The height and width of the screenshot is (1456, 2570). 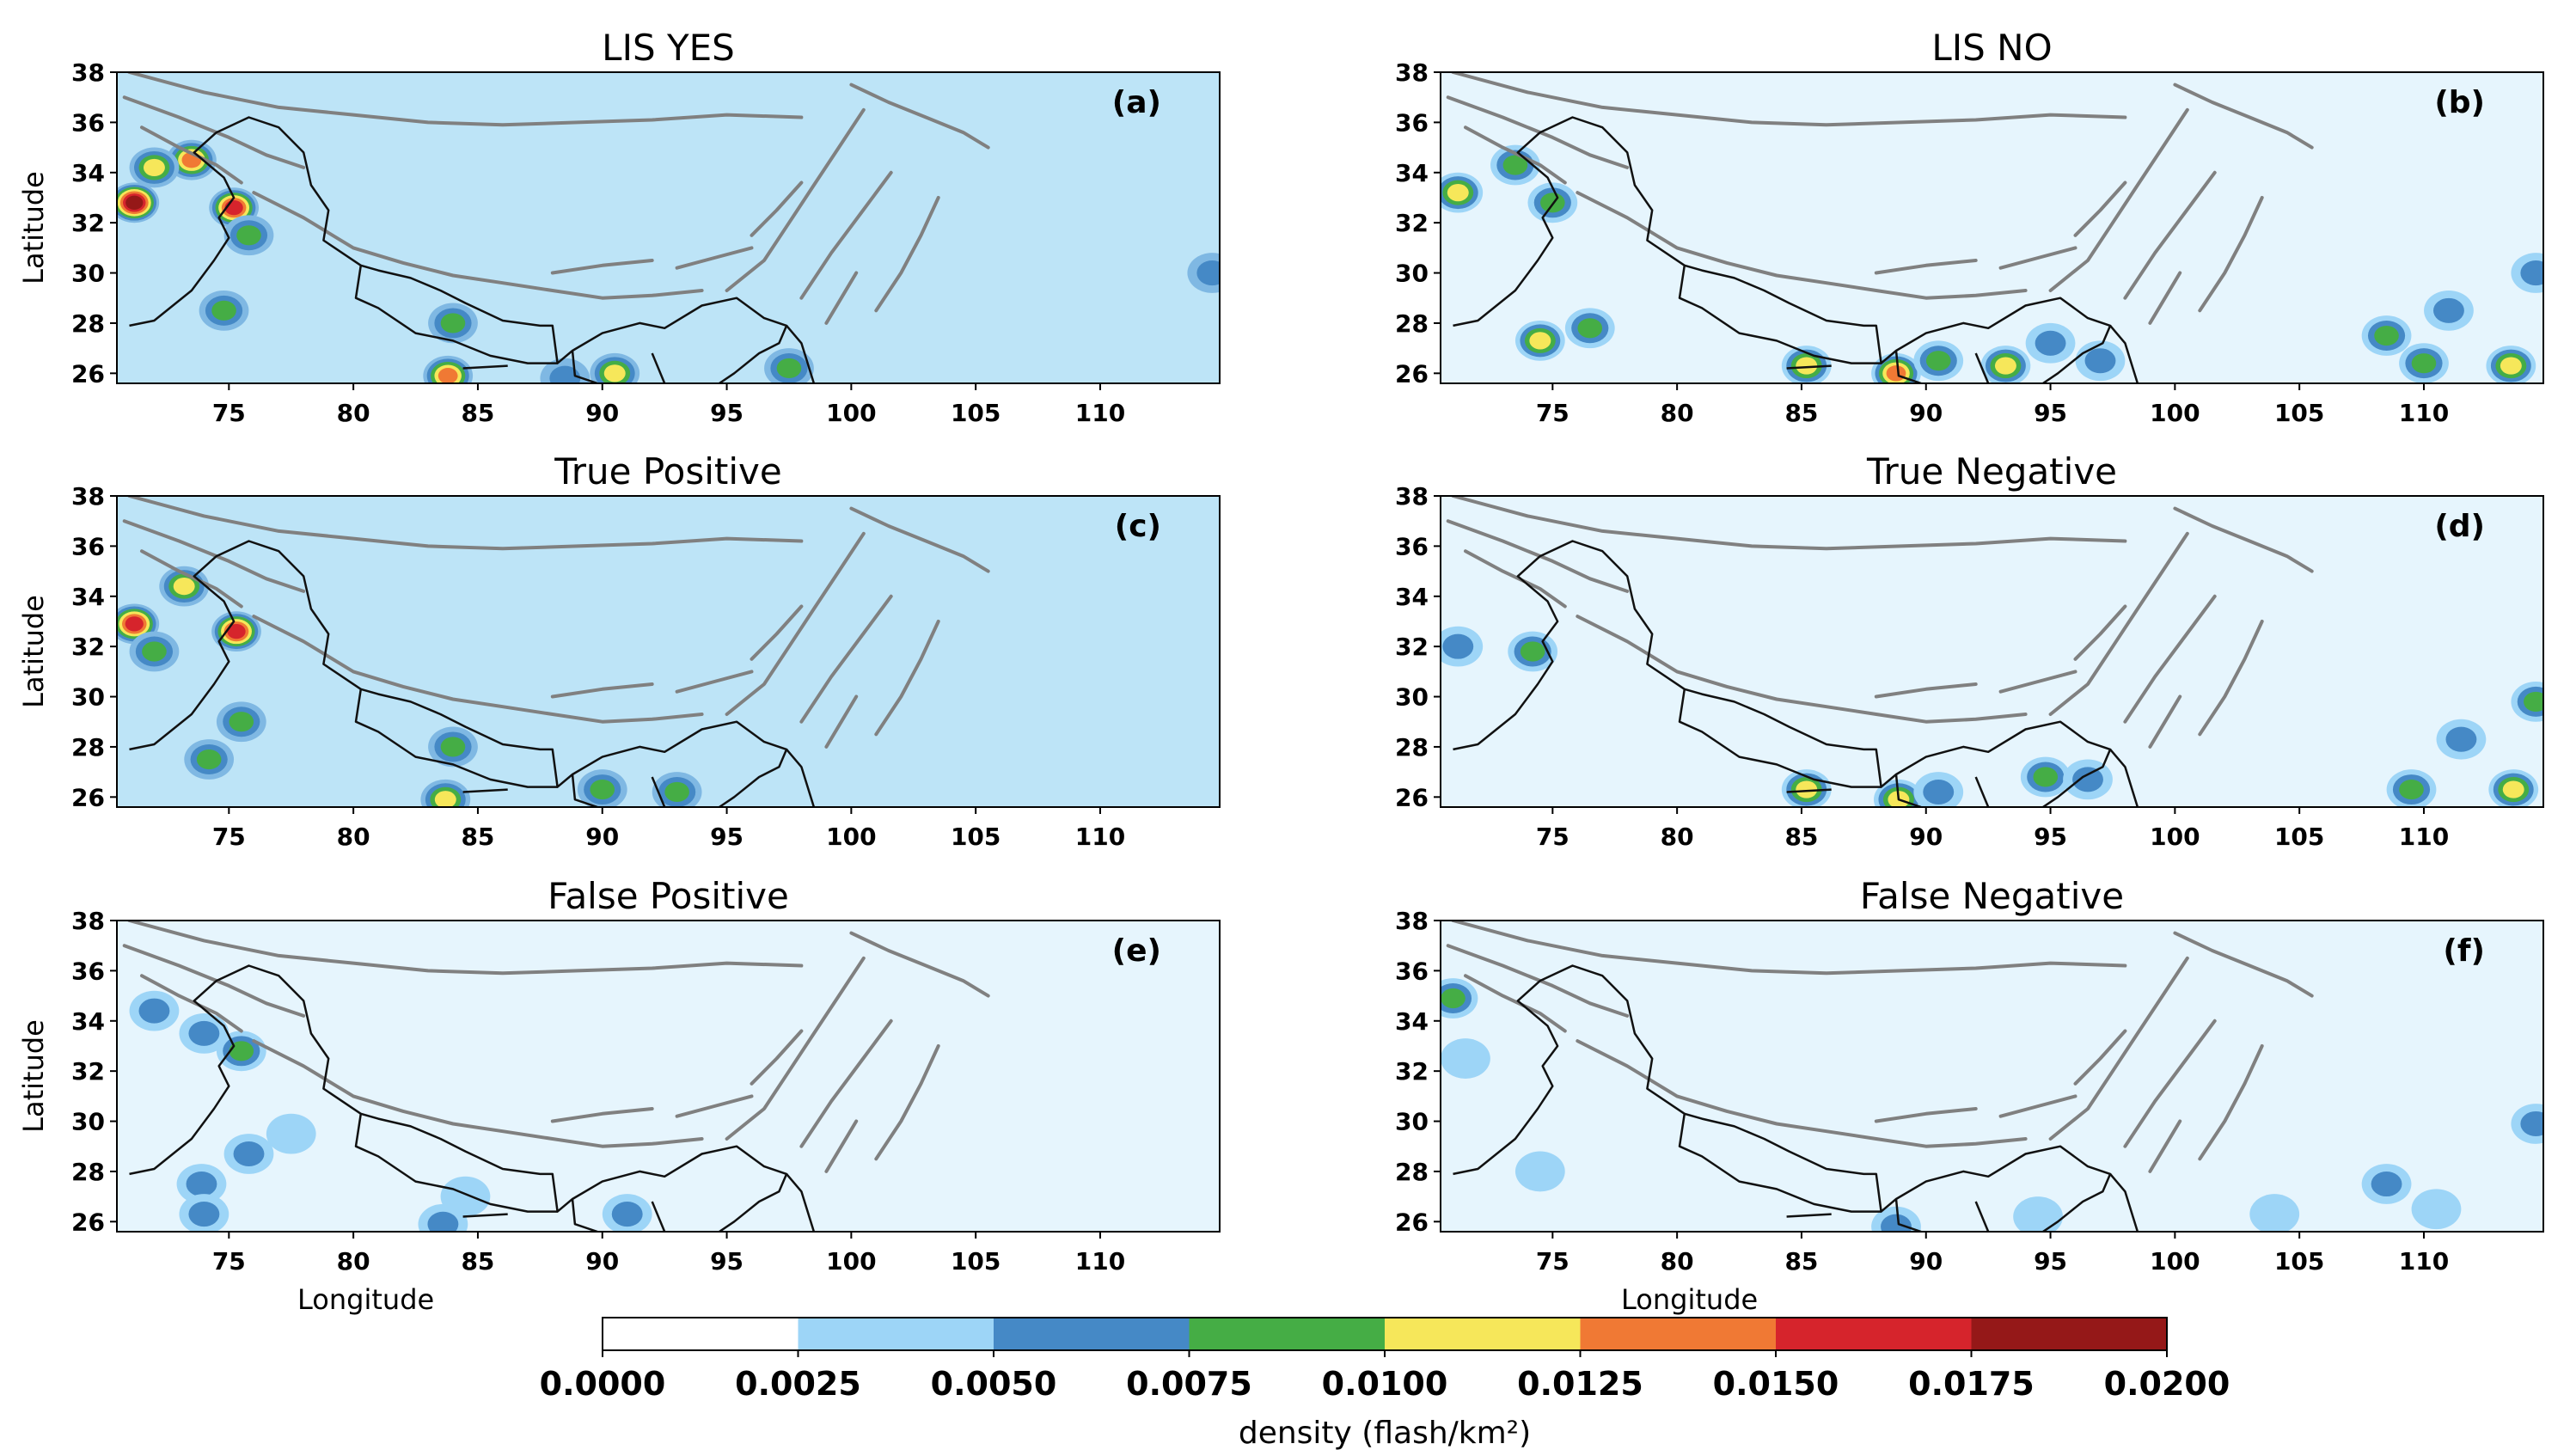 What do you see at coordinates (2464, 951) in the screenshot?
I see `panel-letter: (f)` at bounding box center [2464, 951].